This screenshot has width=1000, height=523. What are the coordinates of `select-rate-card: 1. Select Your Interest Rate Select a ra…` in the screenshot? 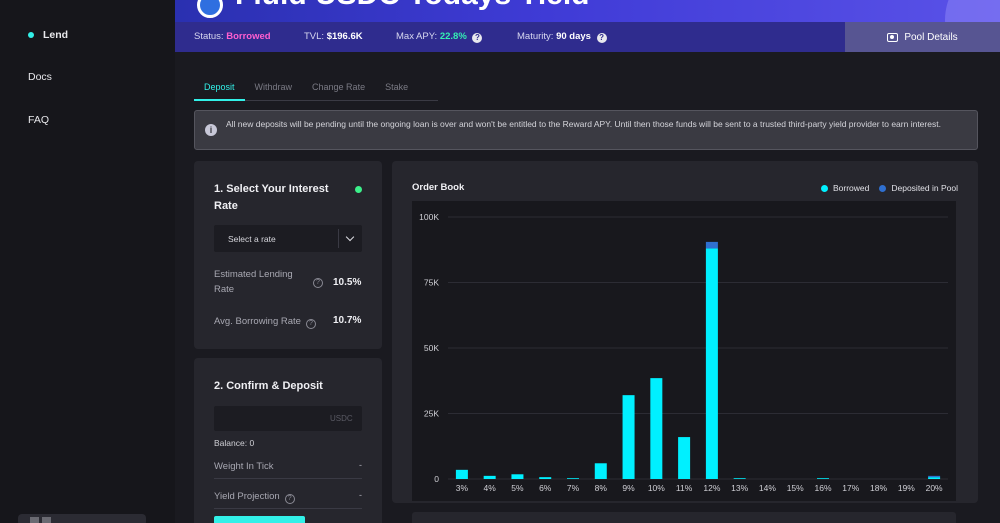 It's located at (288, 255).